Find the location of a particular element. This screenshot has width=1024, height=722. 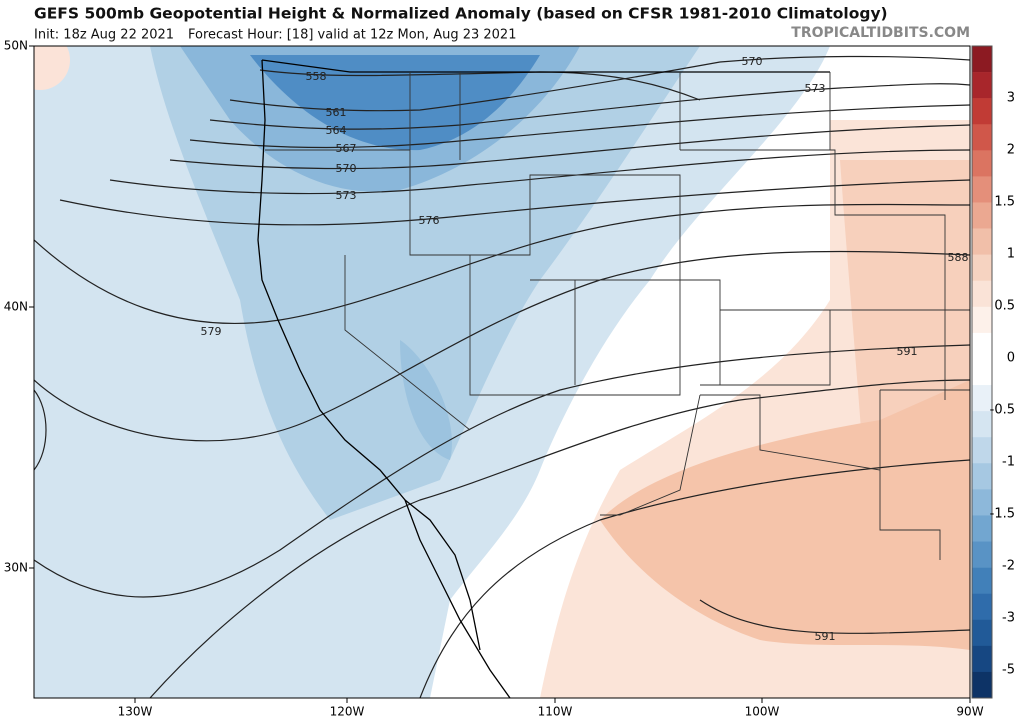

longitude-label: 90W is located at coordinates (969, 712).